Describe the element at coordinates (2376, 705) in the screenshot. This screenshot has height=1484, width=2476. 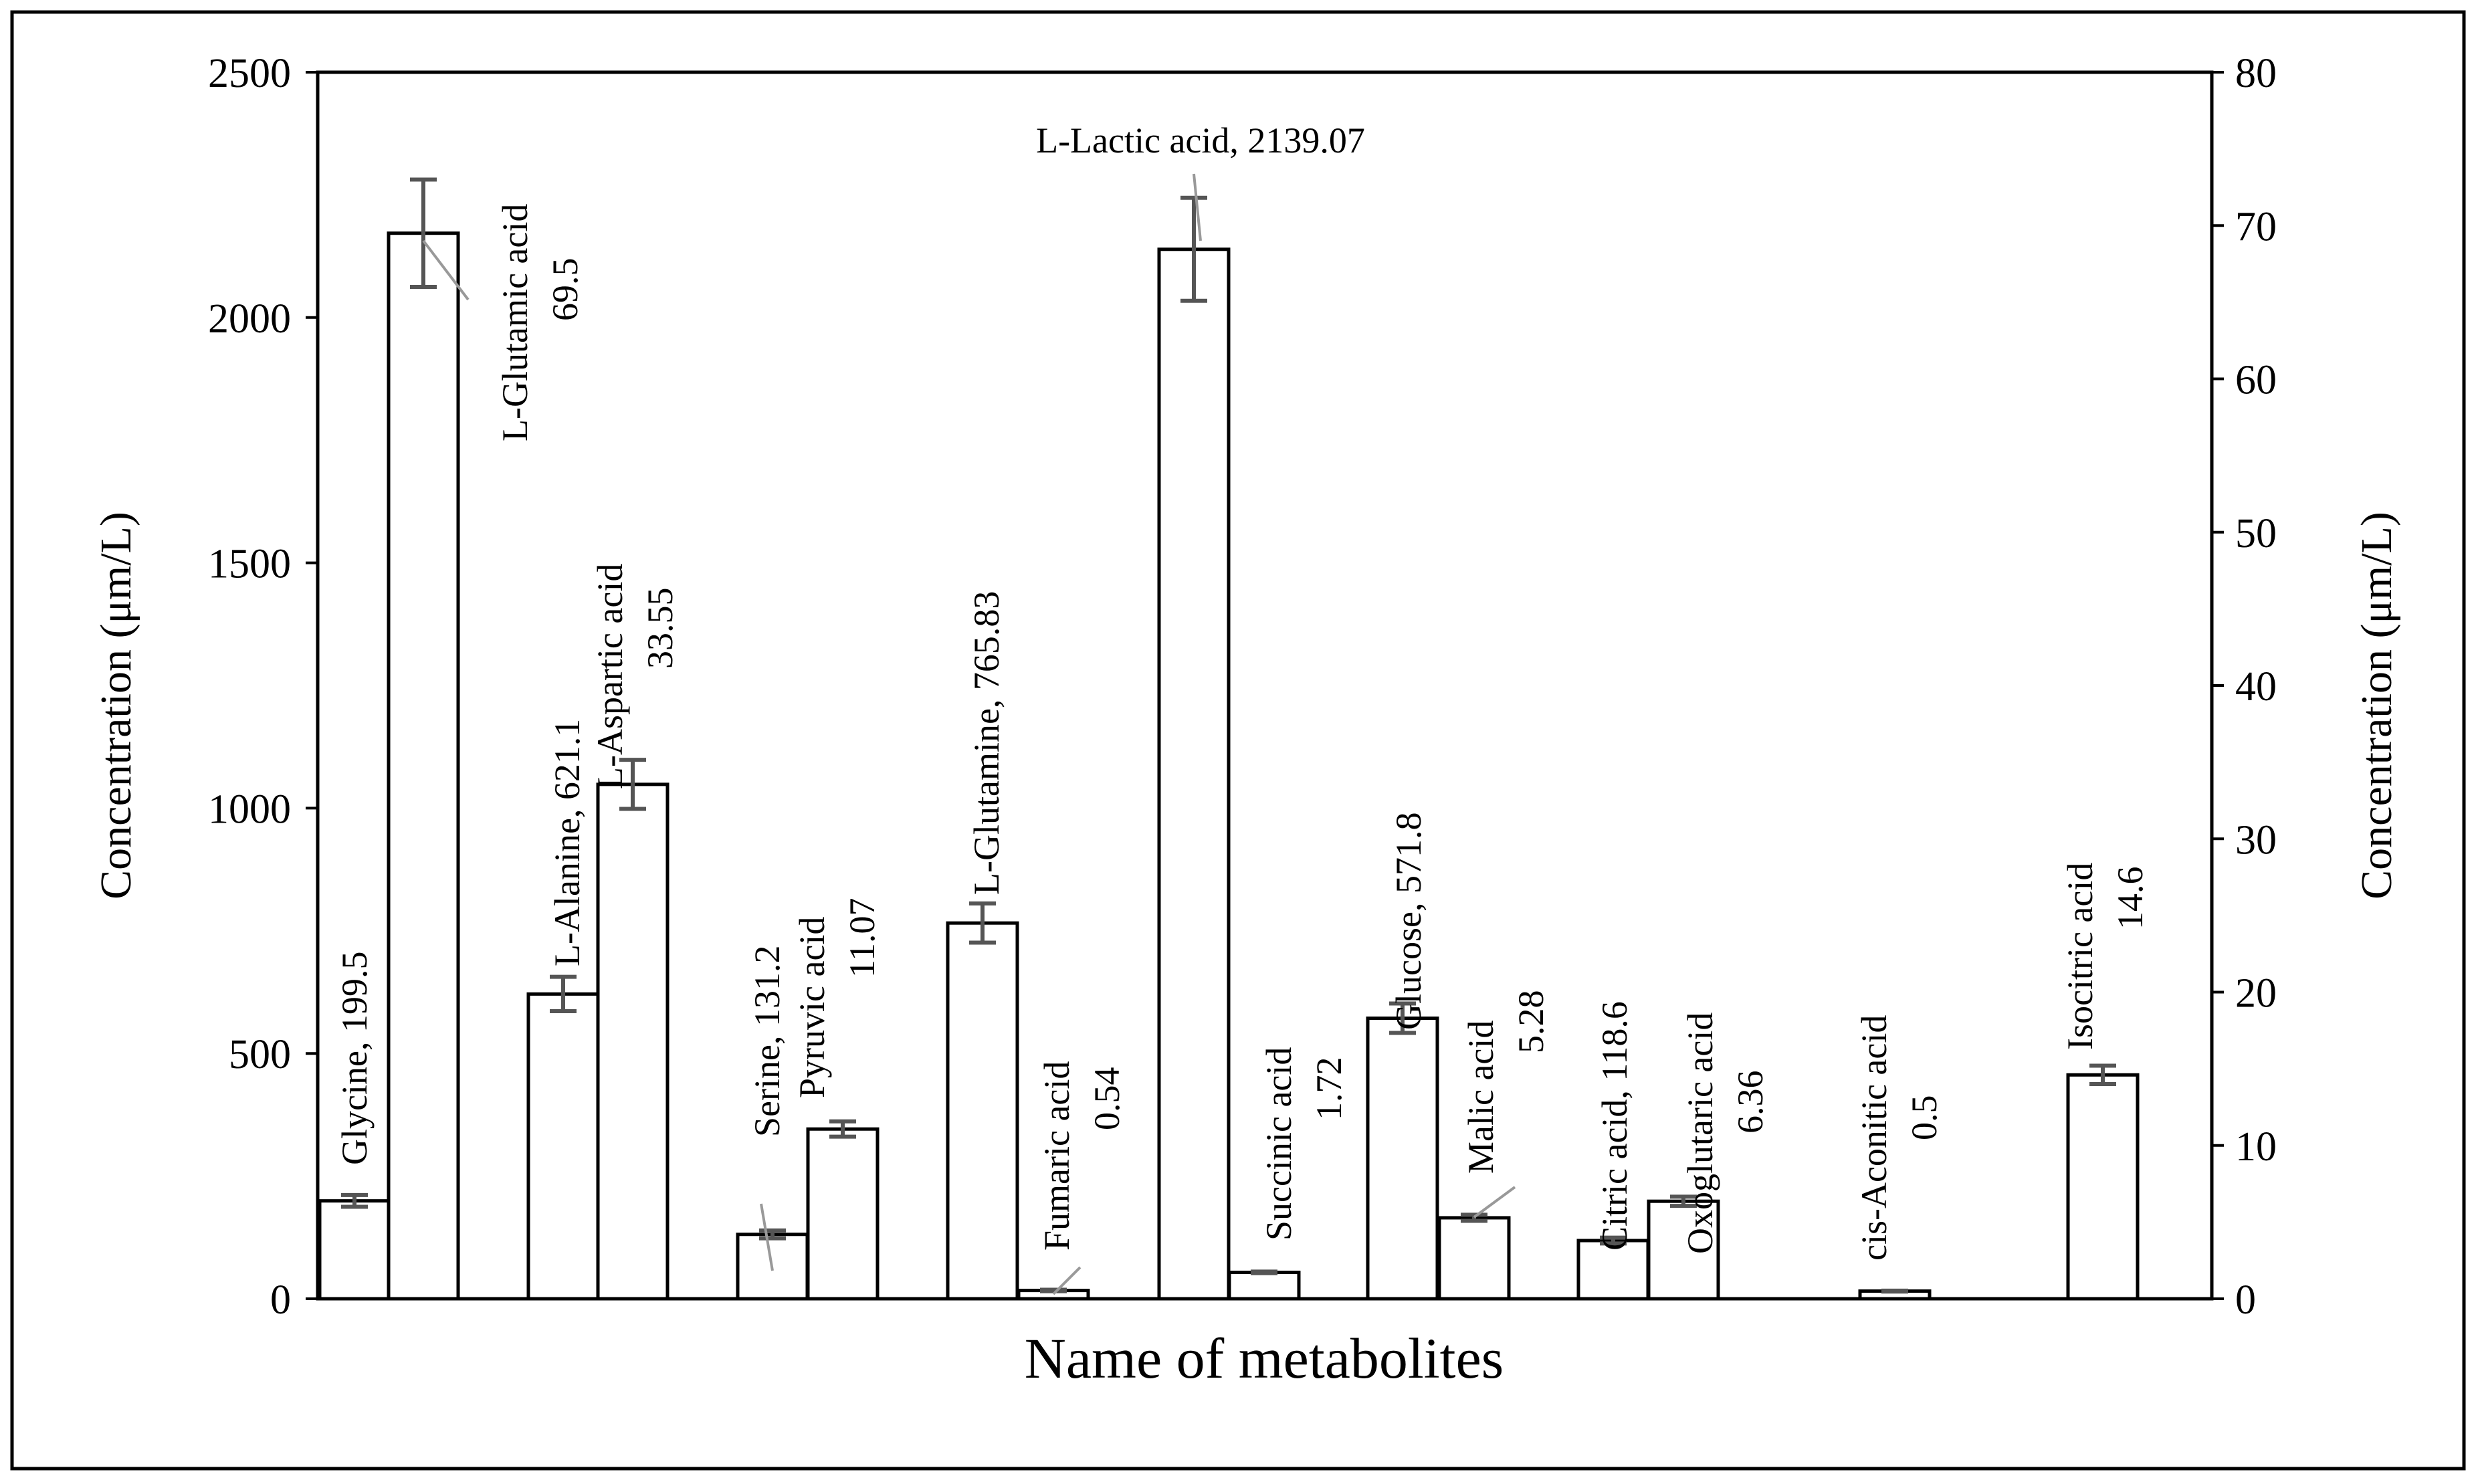
I see `y-axis-title-right: Concentration (μm/L)` at that location.